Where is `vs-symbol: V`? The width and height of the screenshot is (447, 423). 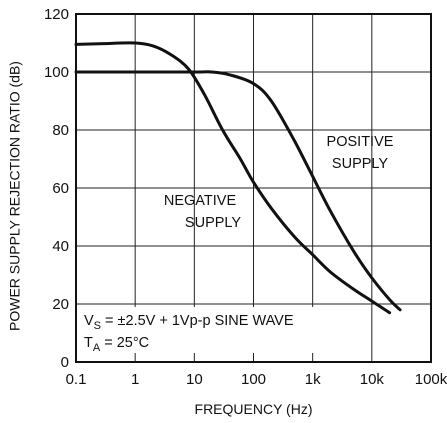 vs-symbol: V is located at coordinates (89, 321).